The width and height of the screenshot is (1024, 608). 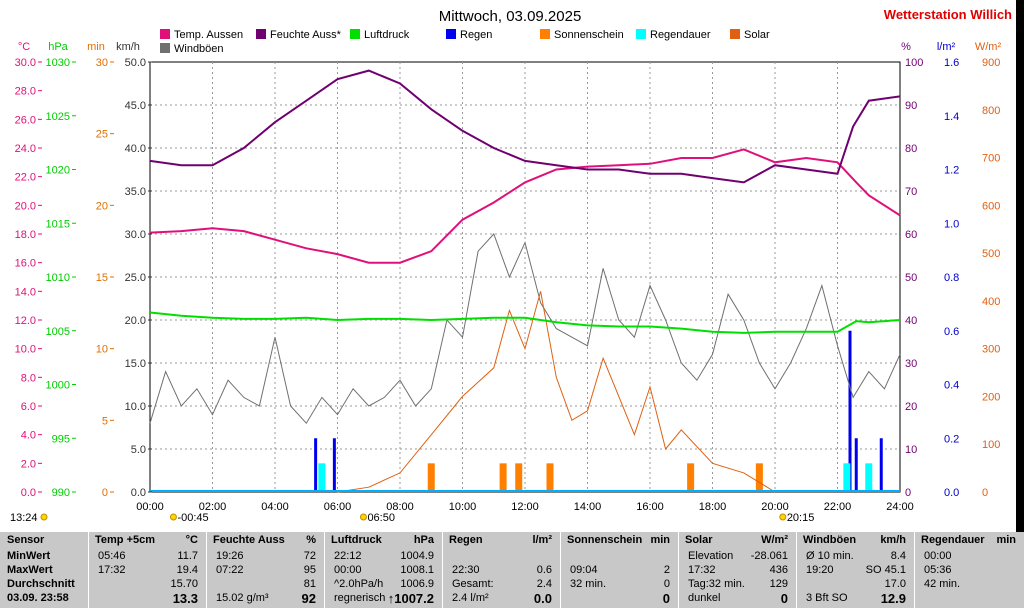 What do you see at coordinates (102, 278) in the screenshot?
I see `tick-sunshine: 15` at bounding box center [102, 278].